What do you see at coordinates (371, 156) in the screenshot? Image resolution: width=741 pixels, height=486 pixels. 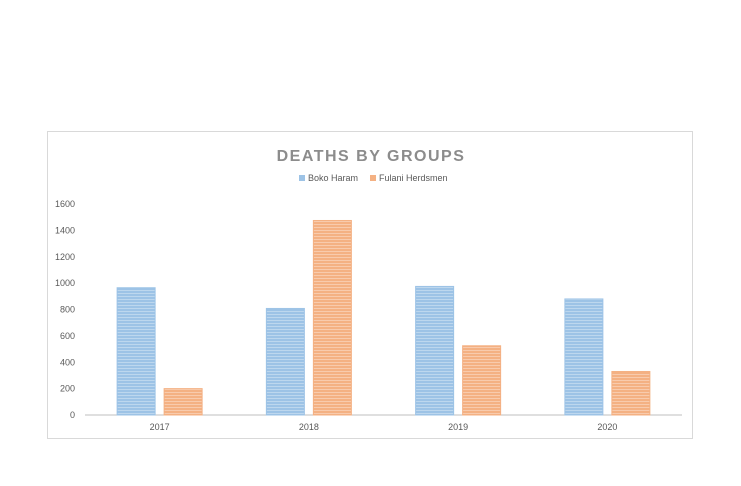 I see `chart-title: DEATHS BY GROUPS` at bounding box center [371, 156].